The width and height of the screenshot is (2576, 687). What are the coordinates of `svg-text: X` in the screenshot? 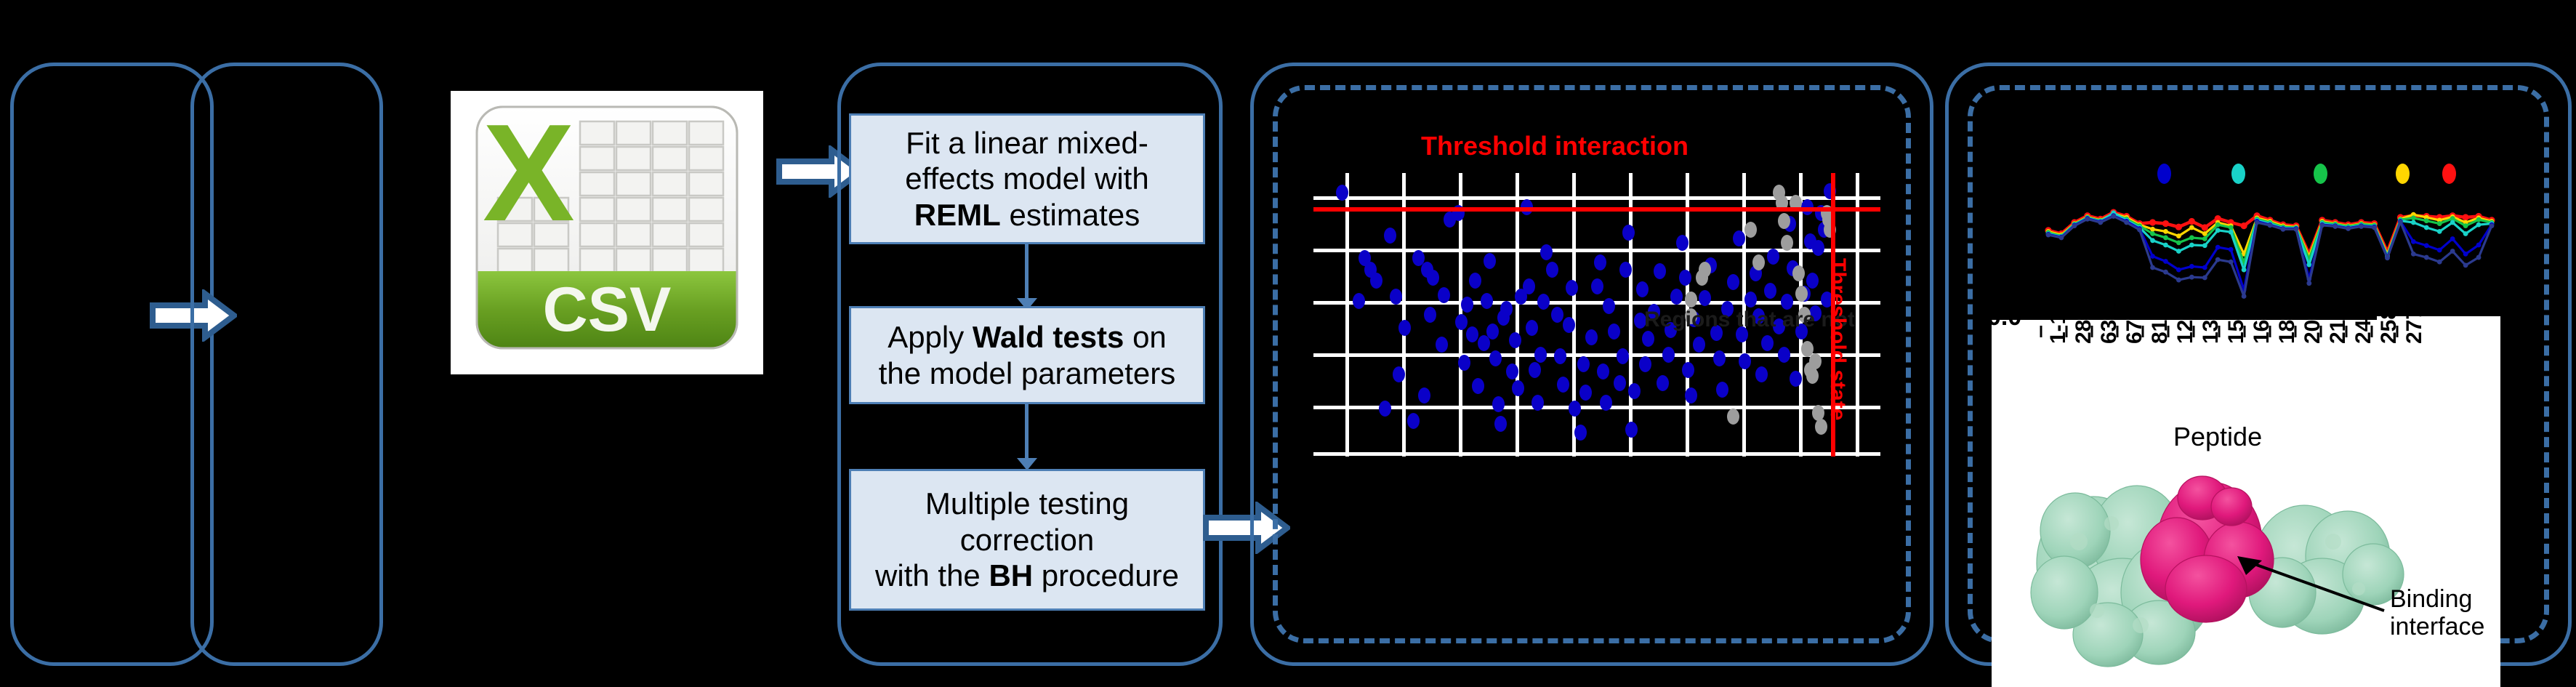 It's located at (529, 173).